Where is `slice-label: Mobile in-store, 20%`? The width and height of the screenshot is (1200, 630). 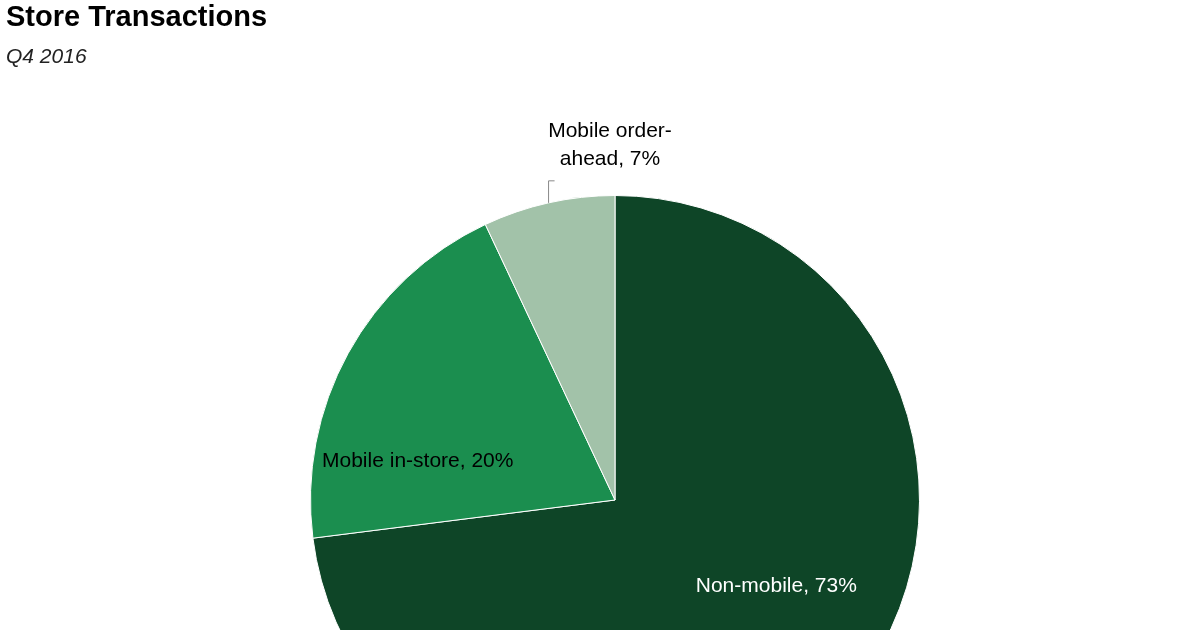 slice-label: Mobile in-store, 20% is located at coordinates (418, 460).